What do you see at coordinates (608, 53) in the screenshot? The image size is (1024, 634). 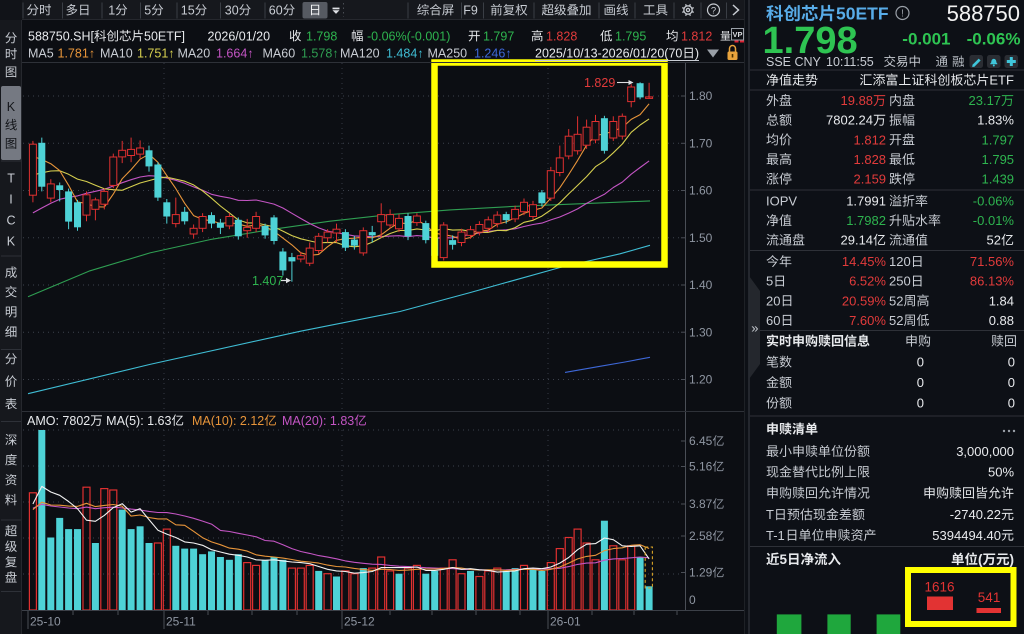 I see `svg-text: 2025/10/13-2026/01/20(70` at bounding box center [608, 53].